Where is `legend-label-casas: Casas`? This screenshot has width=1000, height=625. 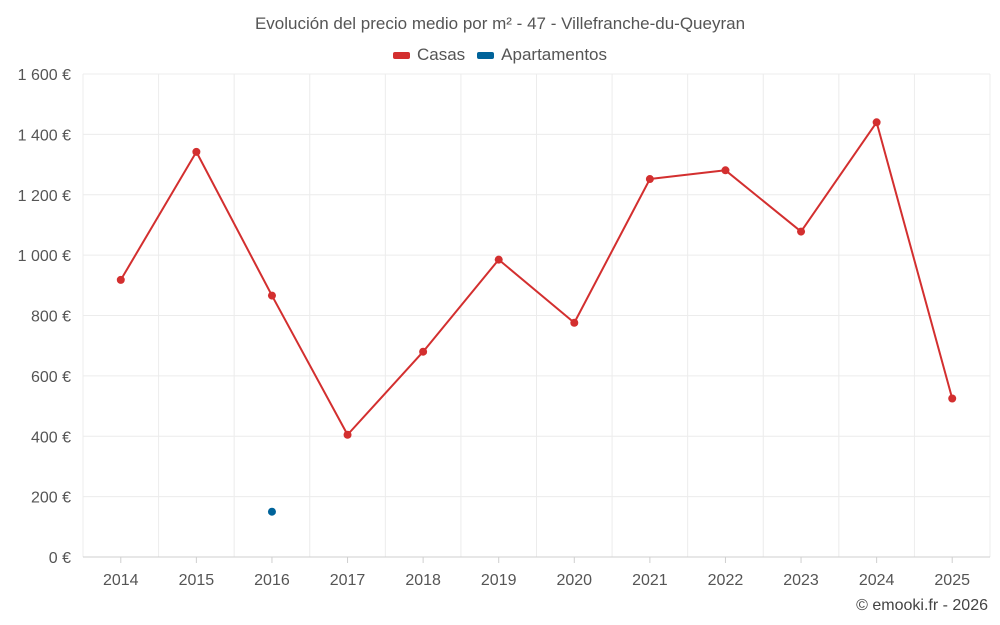
legend-label-casas: Casas is located at coordinates (441, 54).